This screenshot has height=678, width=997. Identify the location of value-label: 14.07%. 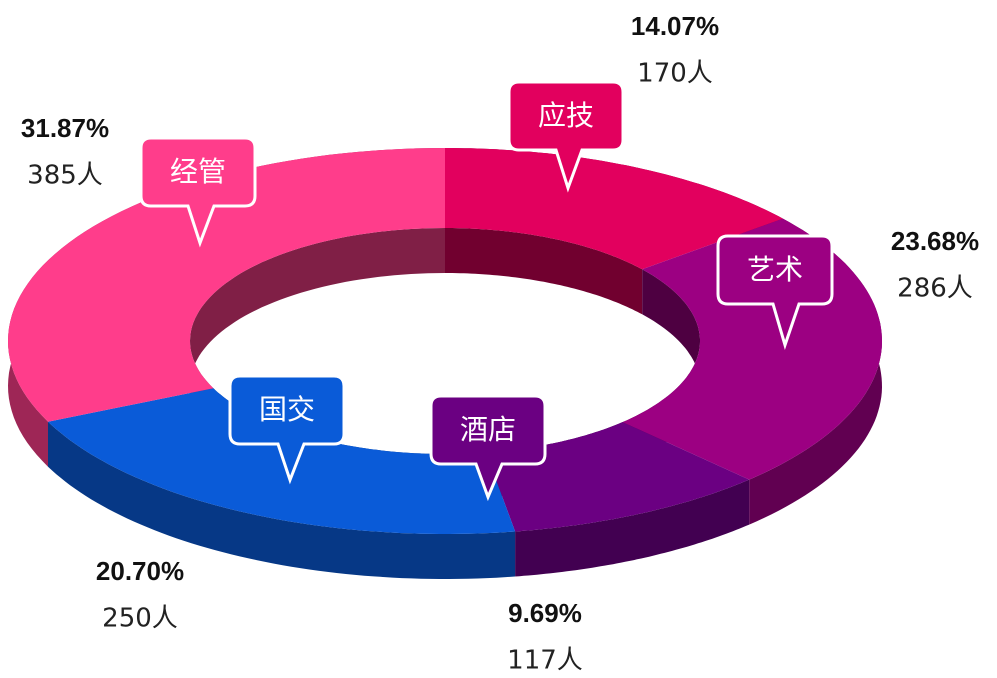
(675, 26).